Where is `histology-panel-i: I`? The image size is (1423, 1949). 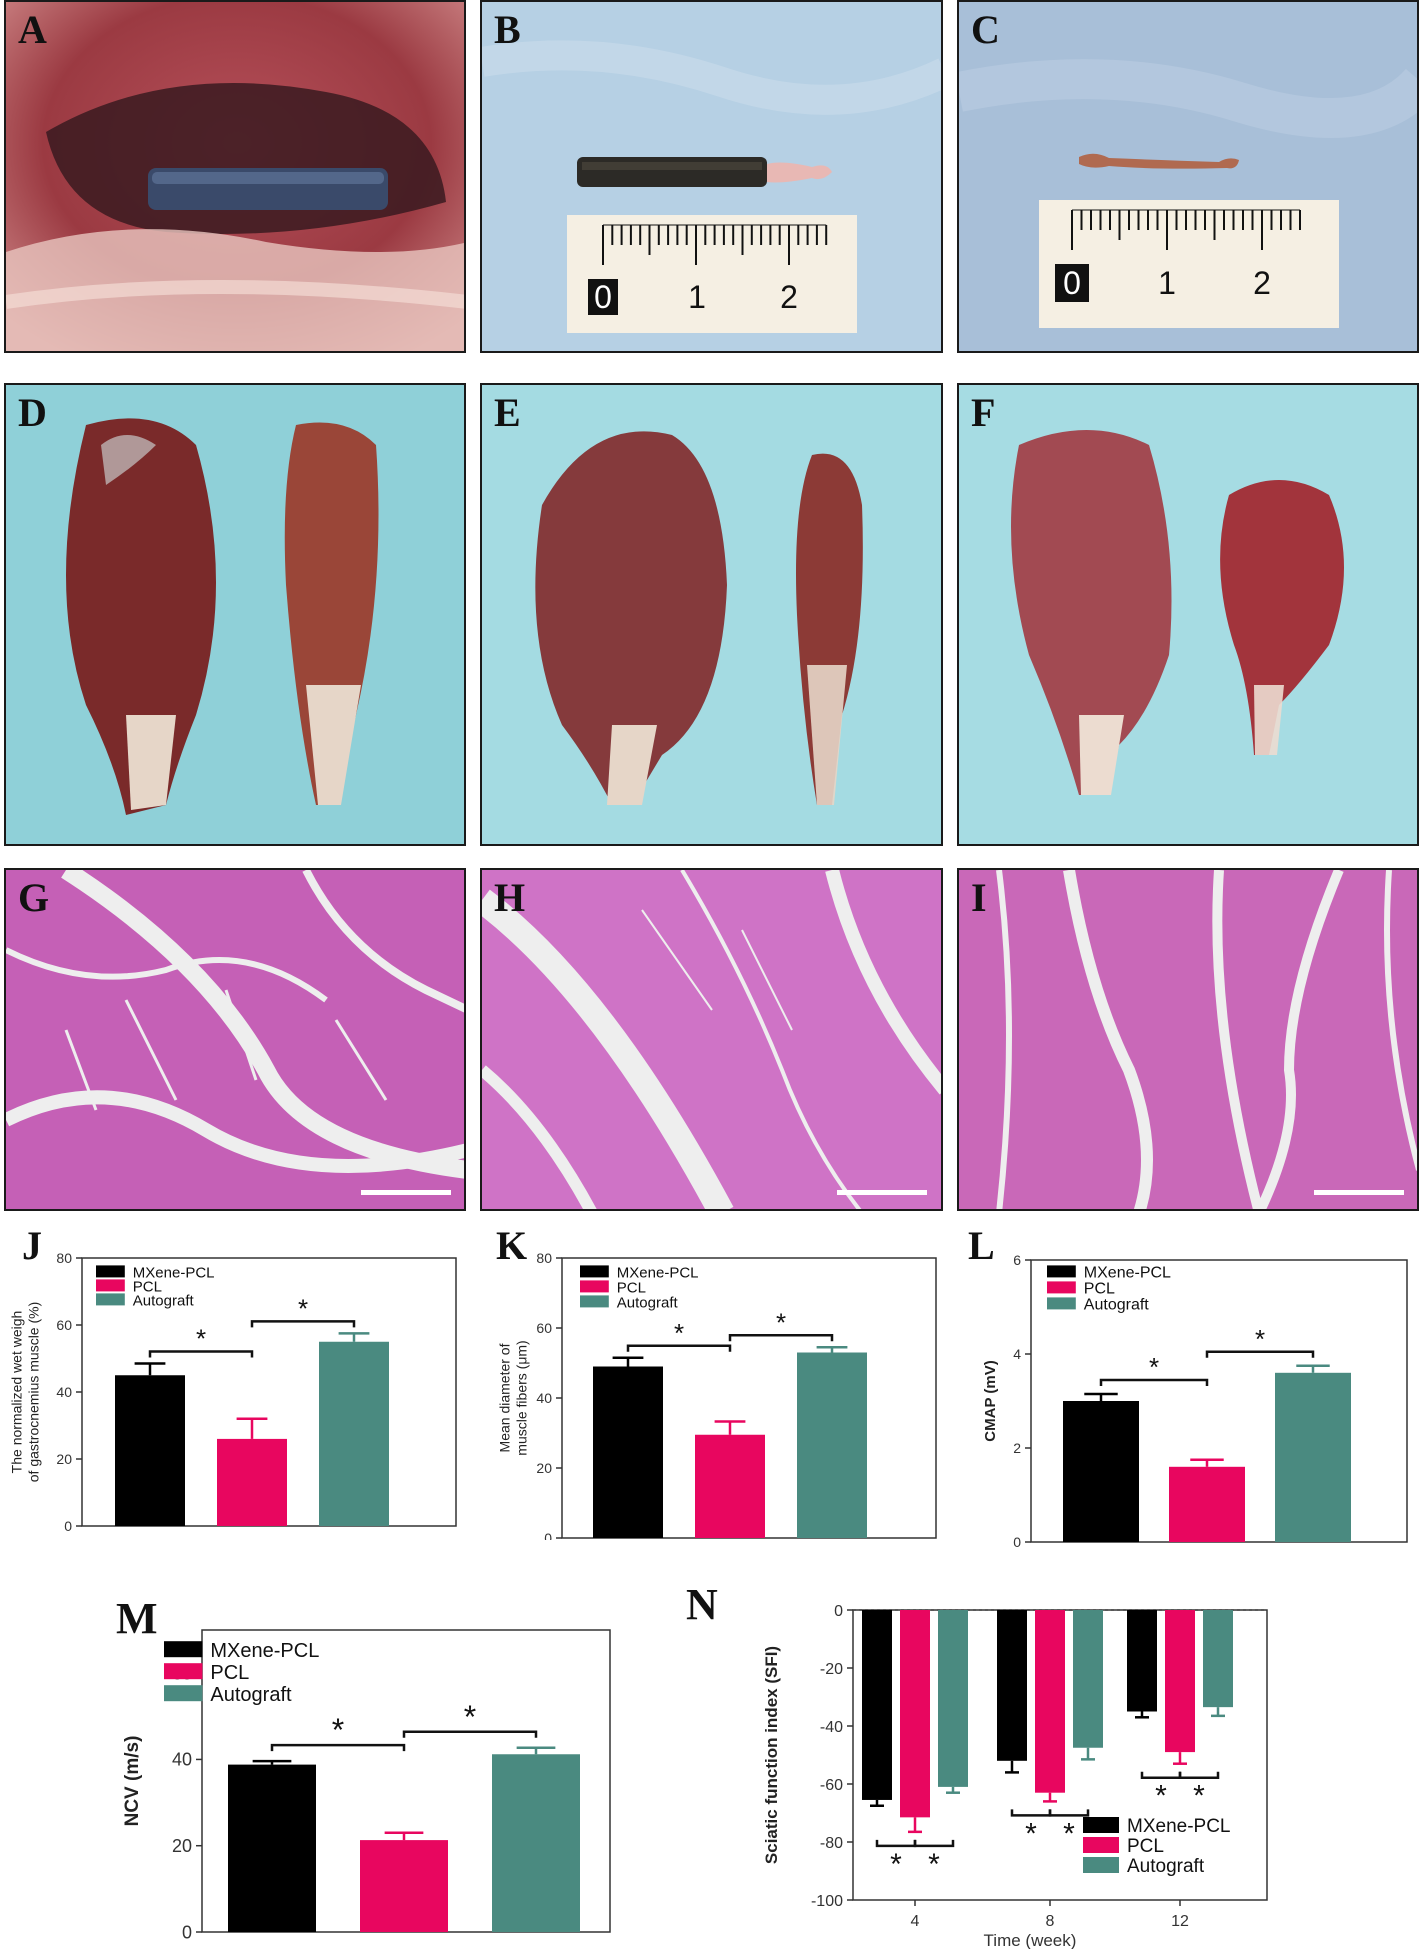
histology-panel-i: I is located at coordinates (1188, 1039).